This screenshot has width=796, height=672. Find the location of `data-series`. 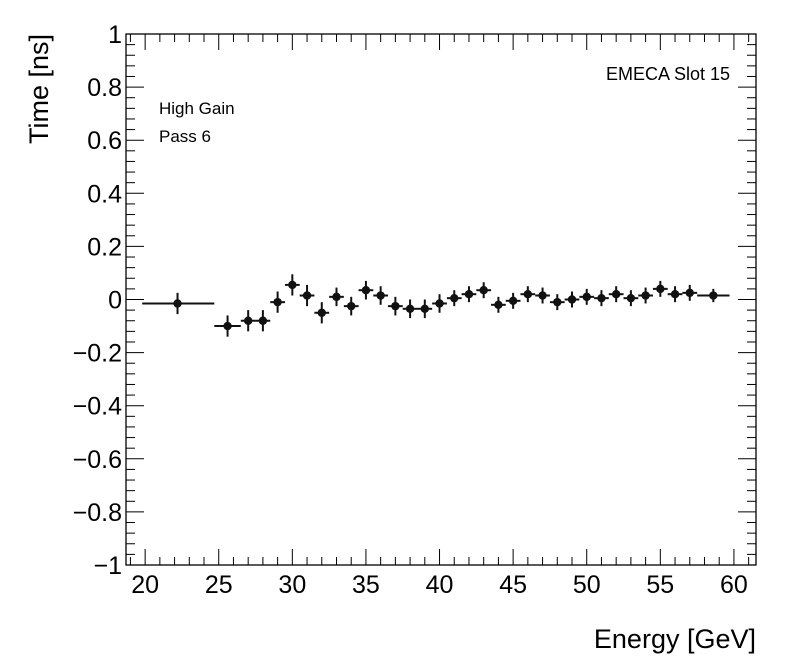

data-series is located at coordinates (436, 305).